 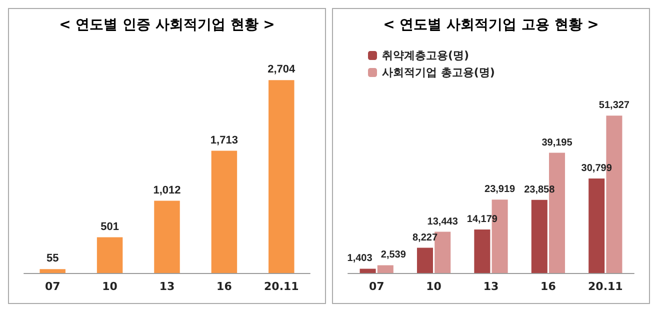 I want to click on data-label: 2,539, so click(x=393, y=255).